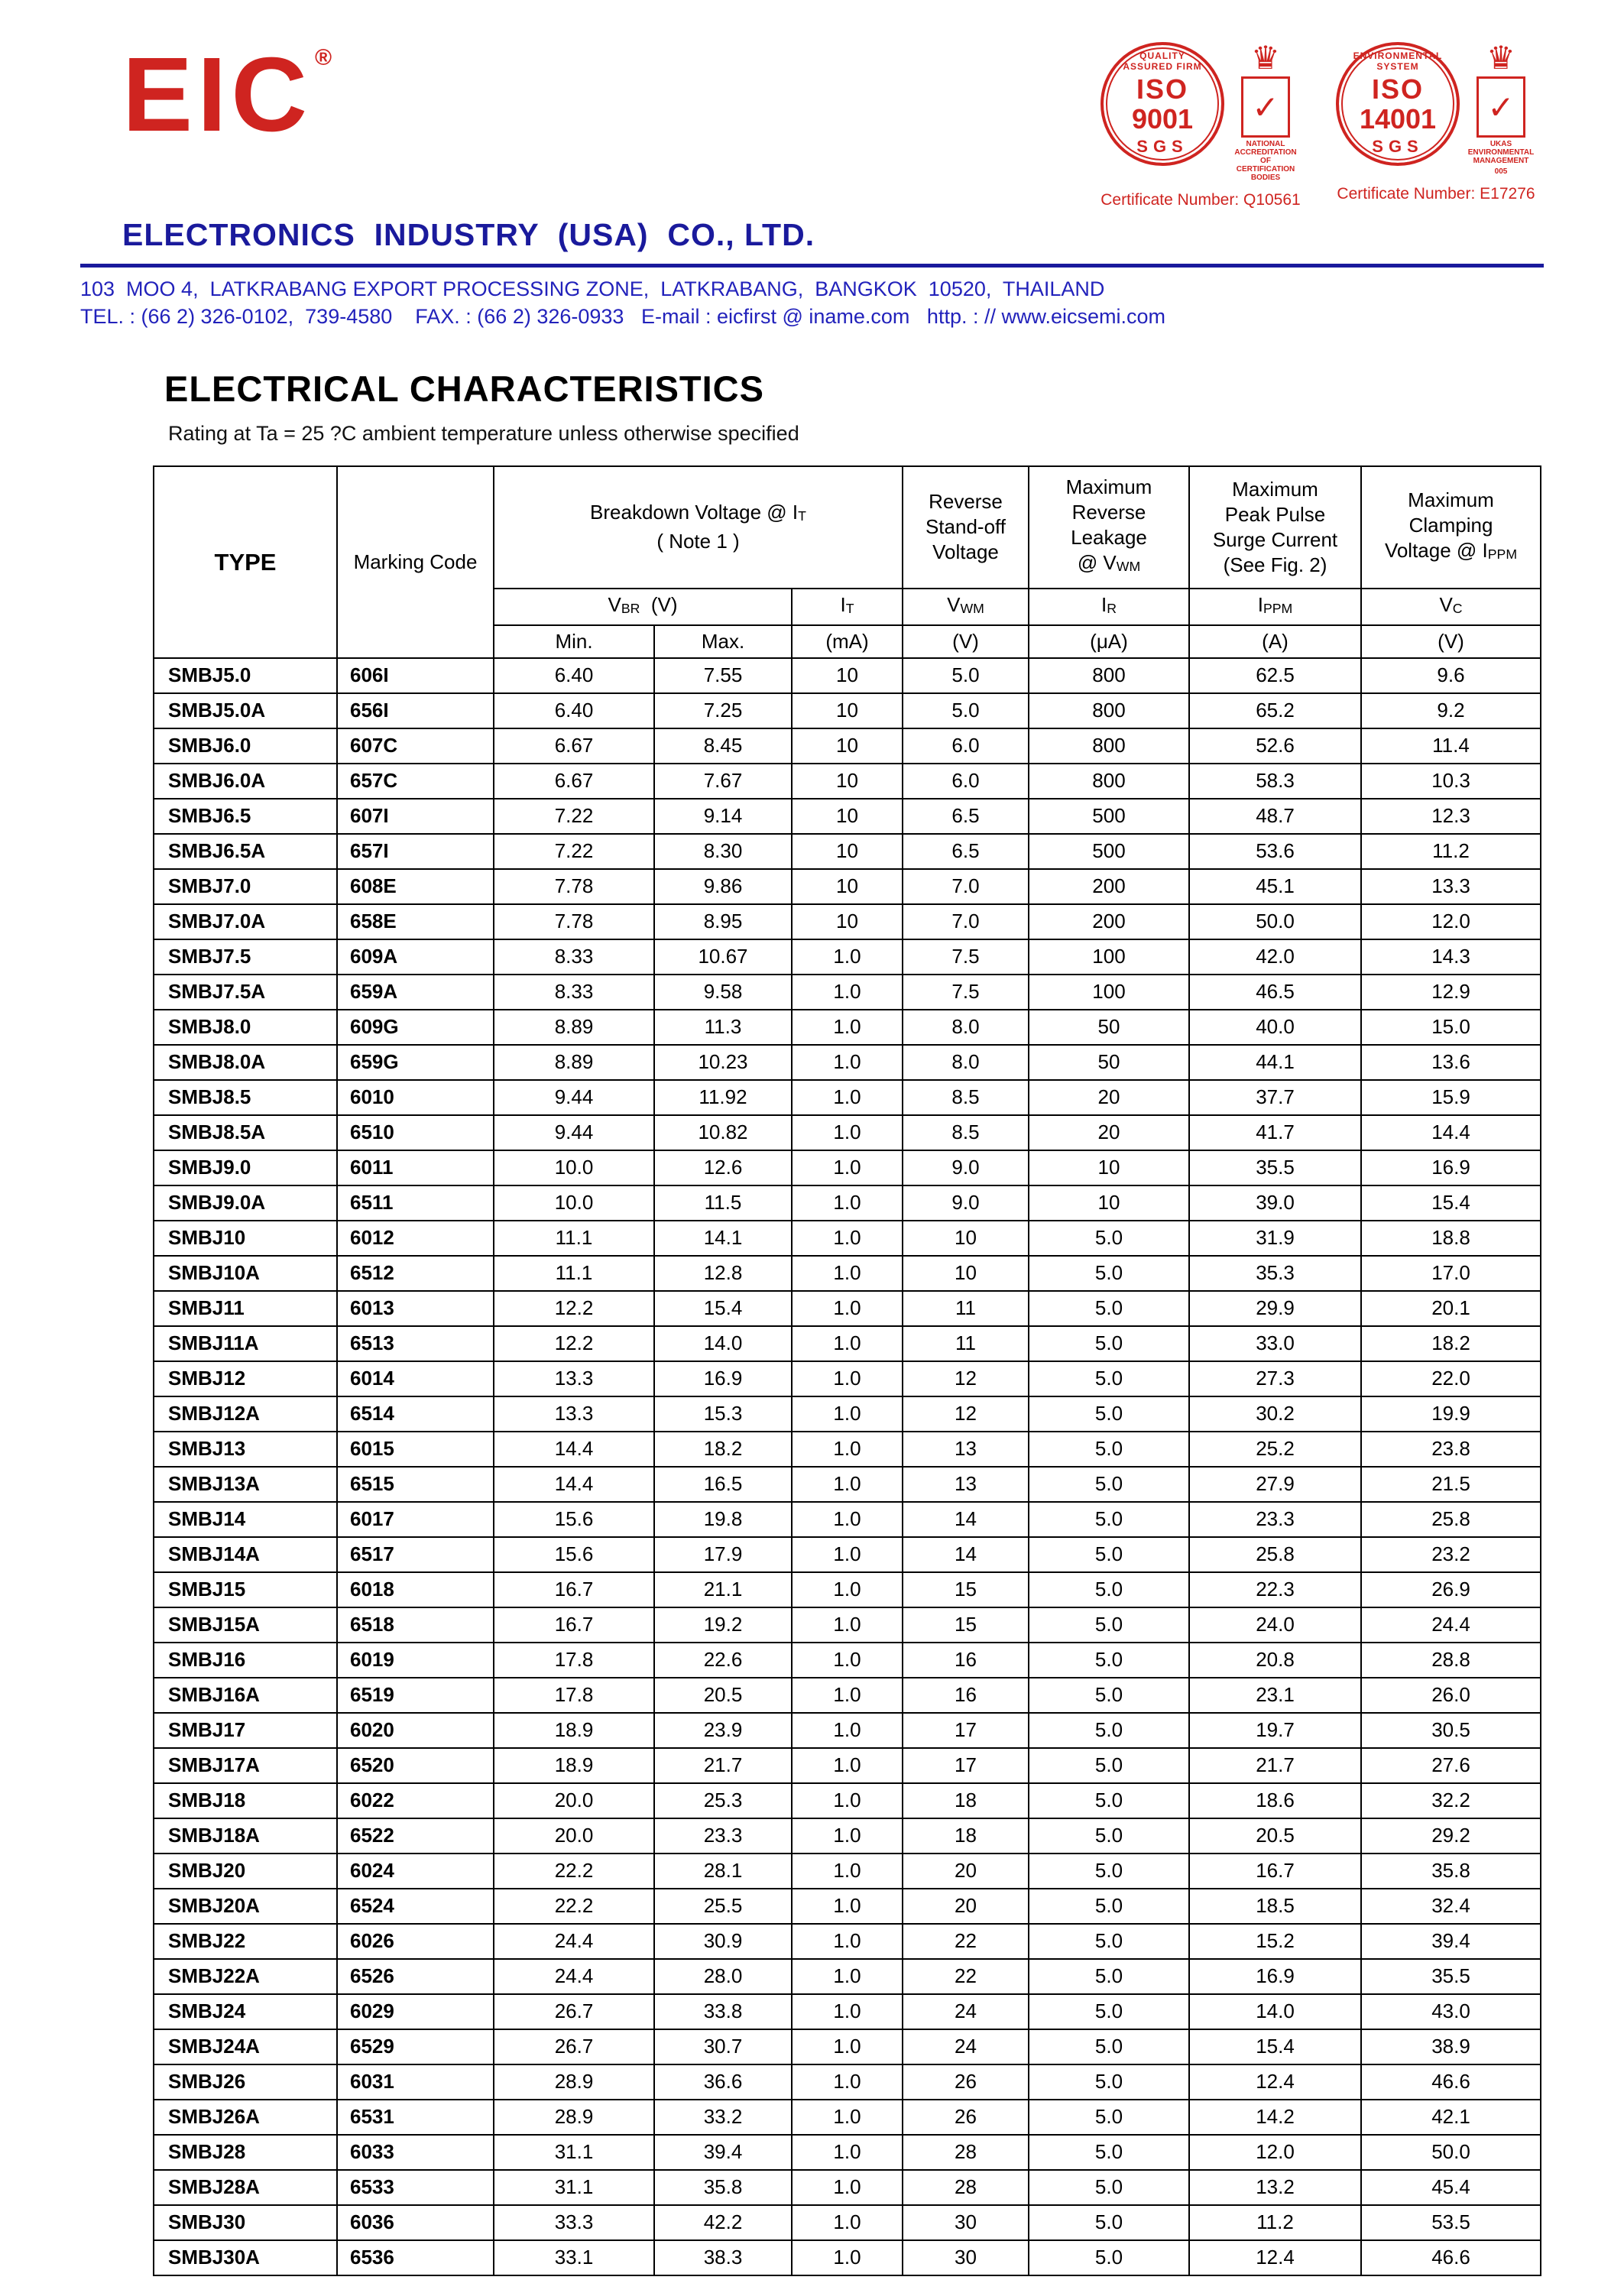  I want to click on type-cell: SMBJ12A, so click(245, 1414).